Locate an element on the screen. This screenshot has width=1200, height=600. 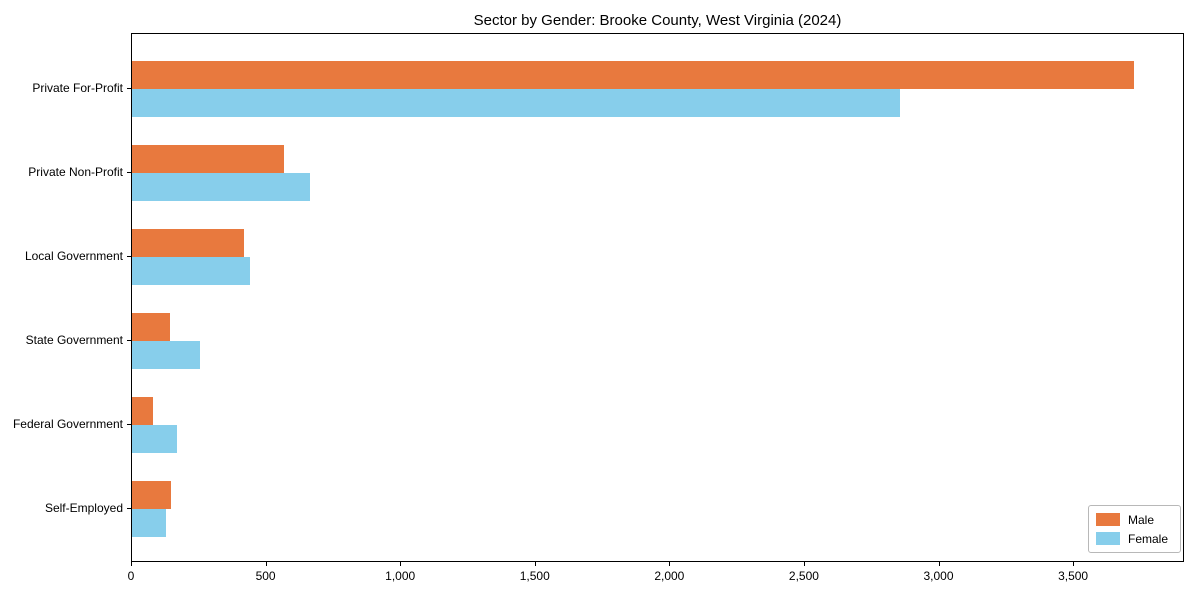
legend-item-male: Male is located at coordinates (1134, 520).